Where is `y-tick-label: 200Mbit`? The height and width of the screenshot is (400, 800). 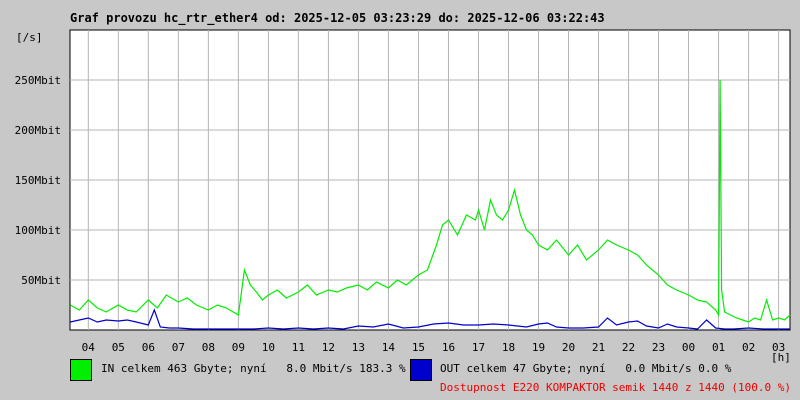 y-tick-label: 200Mbit is located at coordinates (38, 130).